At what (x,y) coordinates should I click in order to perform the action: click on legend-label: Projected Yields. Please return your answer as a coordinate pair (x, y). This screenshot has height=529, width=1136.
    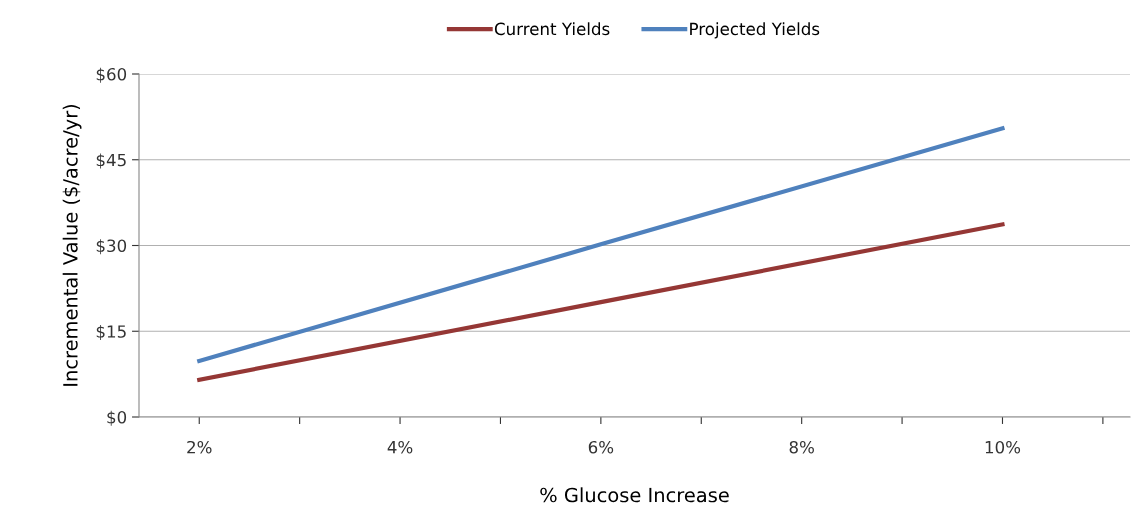
    Looking at the image, I should click on (755, 30).